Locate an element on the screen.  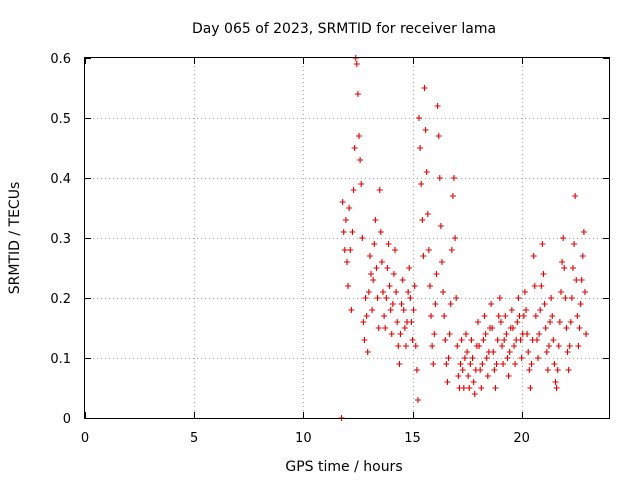
y-axis-title: SRMTID / TECUs is located at coordinates (15, 238).